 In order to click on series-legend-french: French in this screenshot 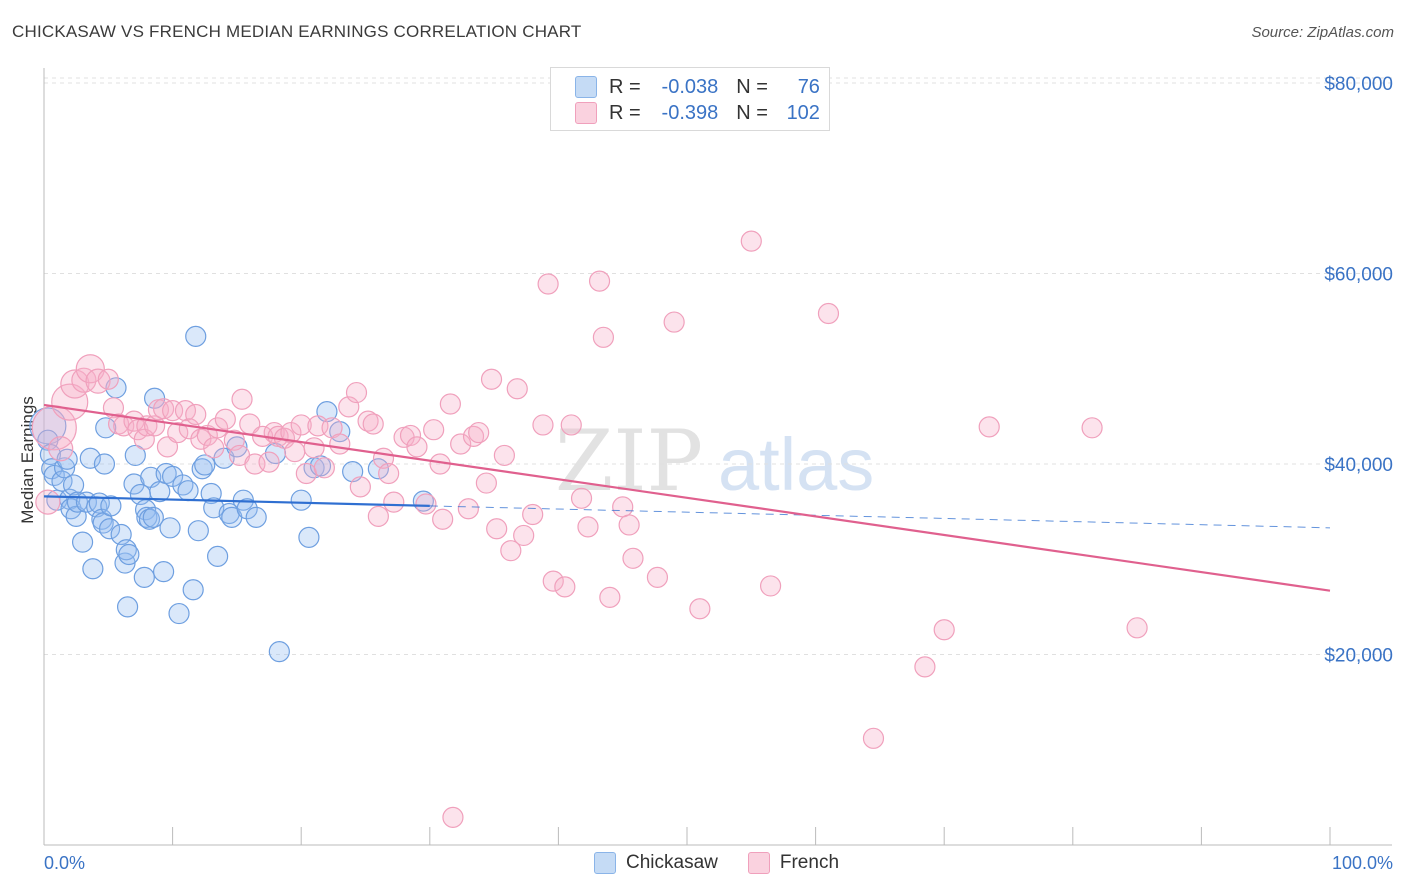, I will do `click(793, 863)`.